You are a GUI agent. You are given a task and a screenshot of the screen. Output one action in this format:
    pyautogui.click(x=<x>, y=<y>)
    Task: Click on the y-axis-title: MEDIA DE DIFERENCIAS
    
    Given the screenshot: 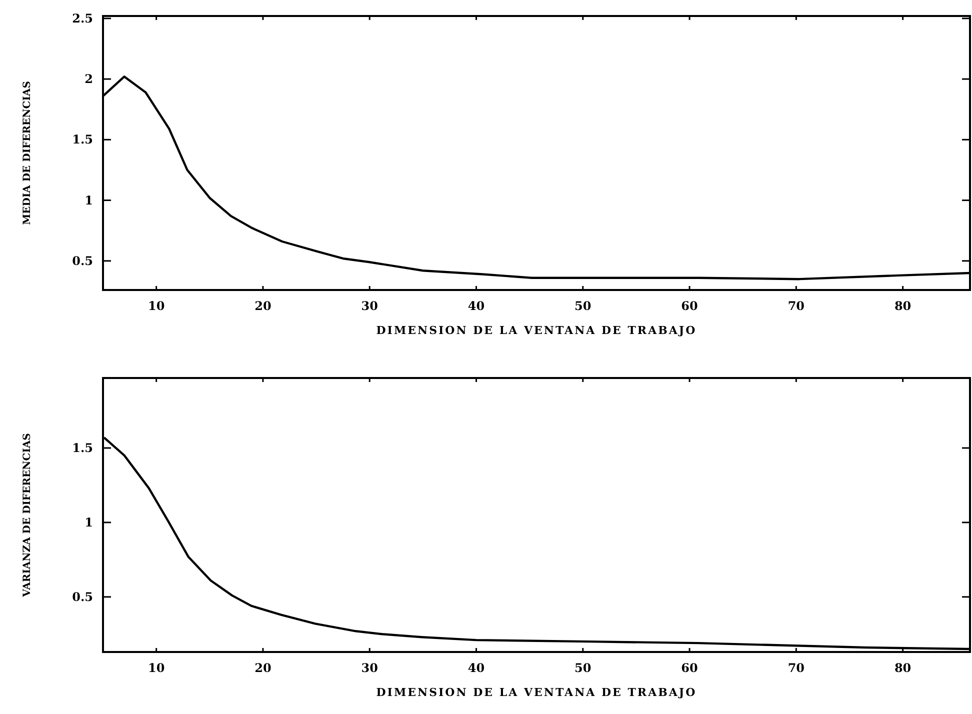 What is the action you would take?
    pyautogui.click(x=27, y=153)
    